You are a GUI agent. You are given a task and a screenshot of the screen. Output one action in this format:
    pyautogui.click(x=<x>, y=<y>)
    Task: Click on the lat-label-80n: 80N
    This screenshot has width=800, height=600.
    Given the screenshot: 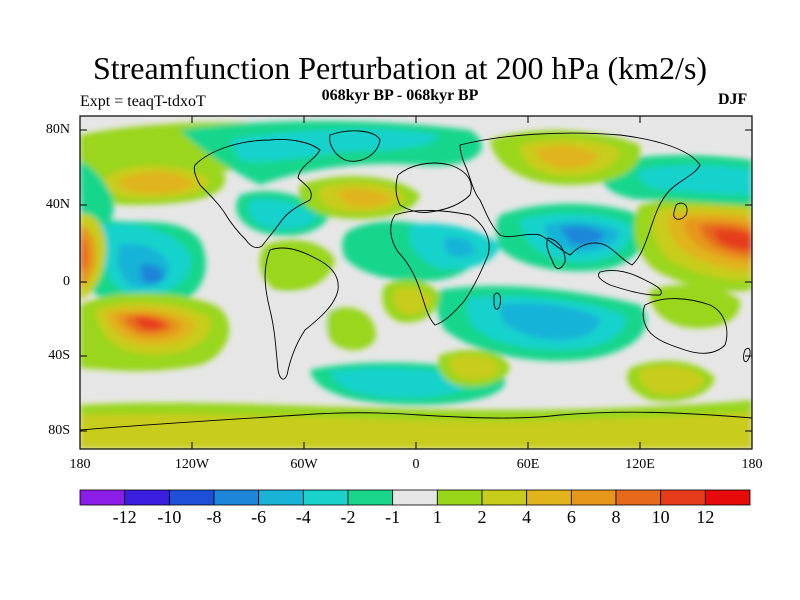 What is the action you would take?
    pyautogui.click(x=57, y=129)
    